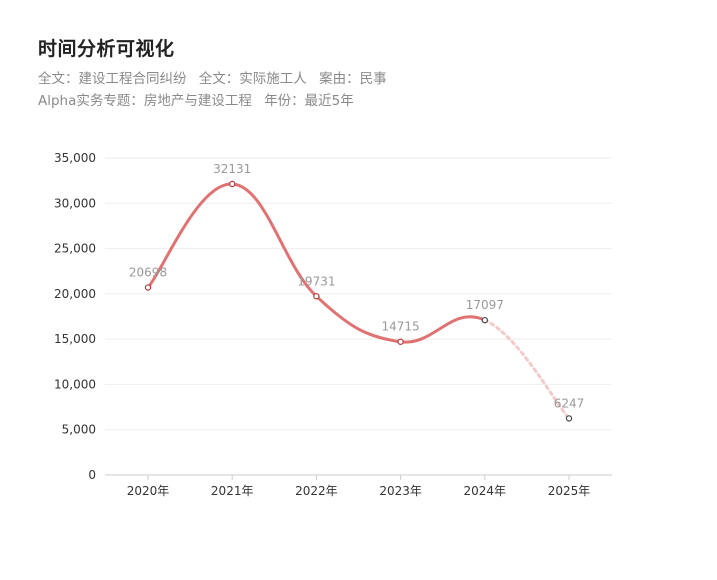 This screenshot has width=717, height=580. Describe the element at coordinates (106, 49) in the screenshot. I see `page-title: 时间分析可视化` at that location.